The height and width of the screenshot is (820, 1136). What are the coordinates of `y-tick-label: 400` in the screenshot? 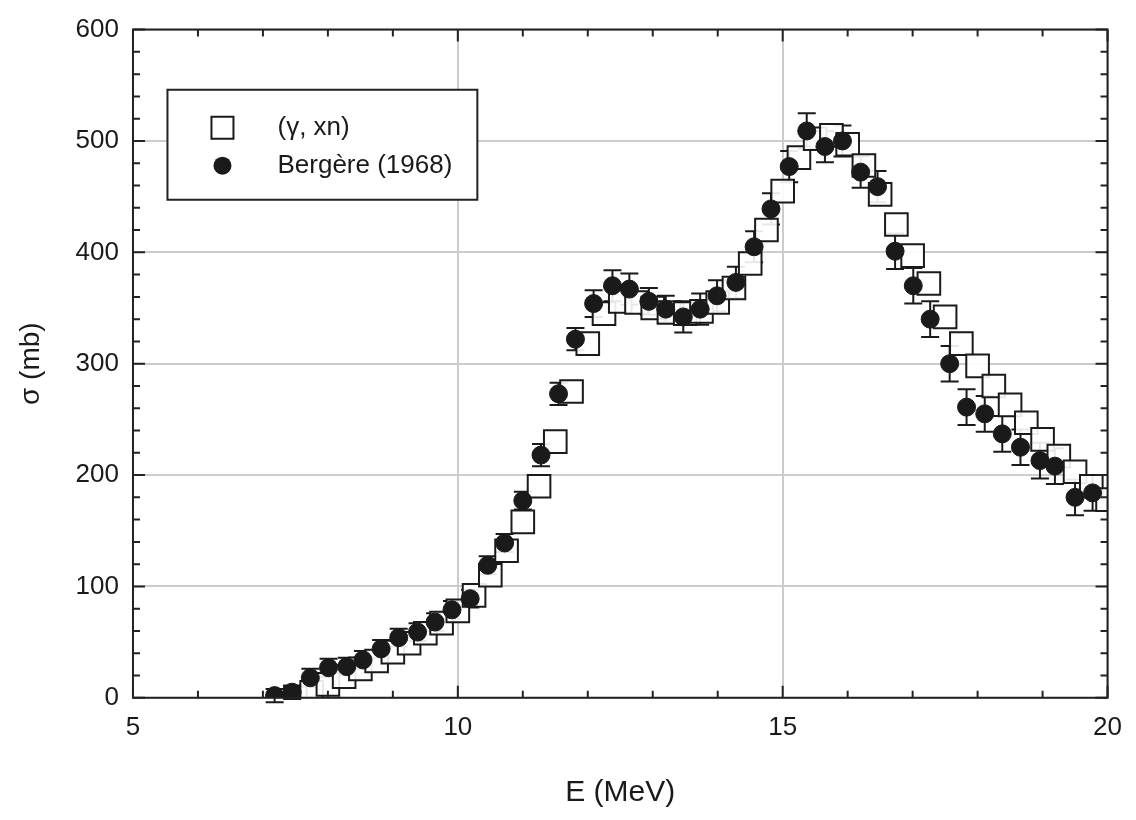 It's located at (97, 250).